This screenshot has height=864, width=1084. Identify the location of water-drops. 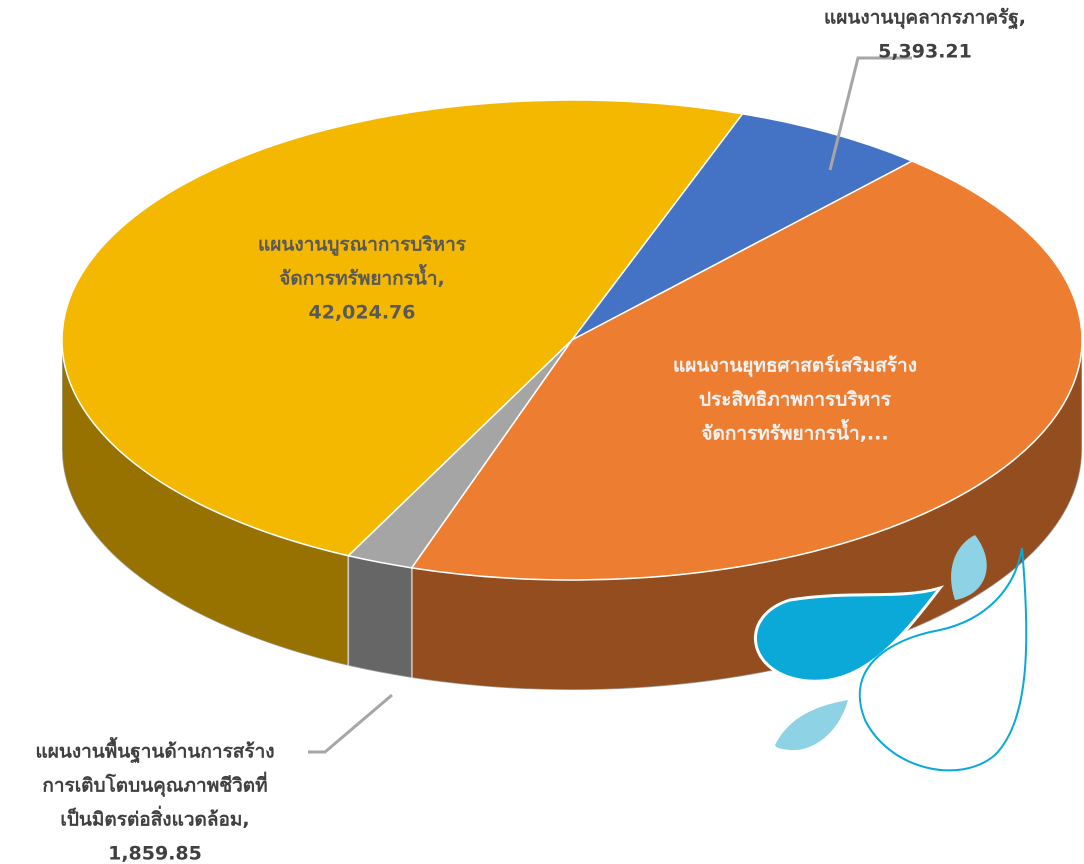
(890, 653).